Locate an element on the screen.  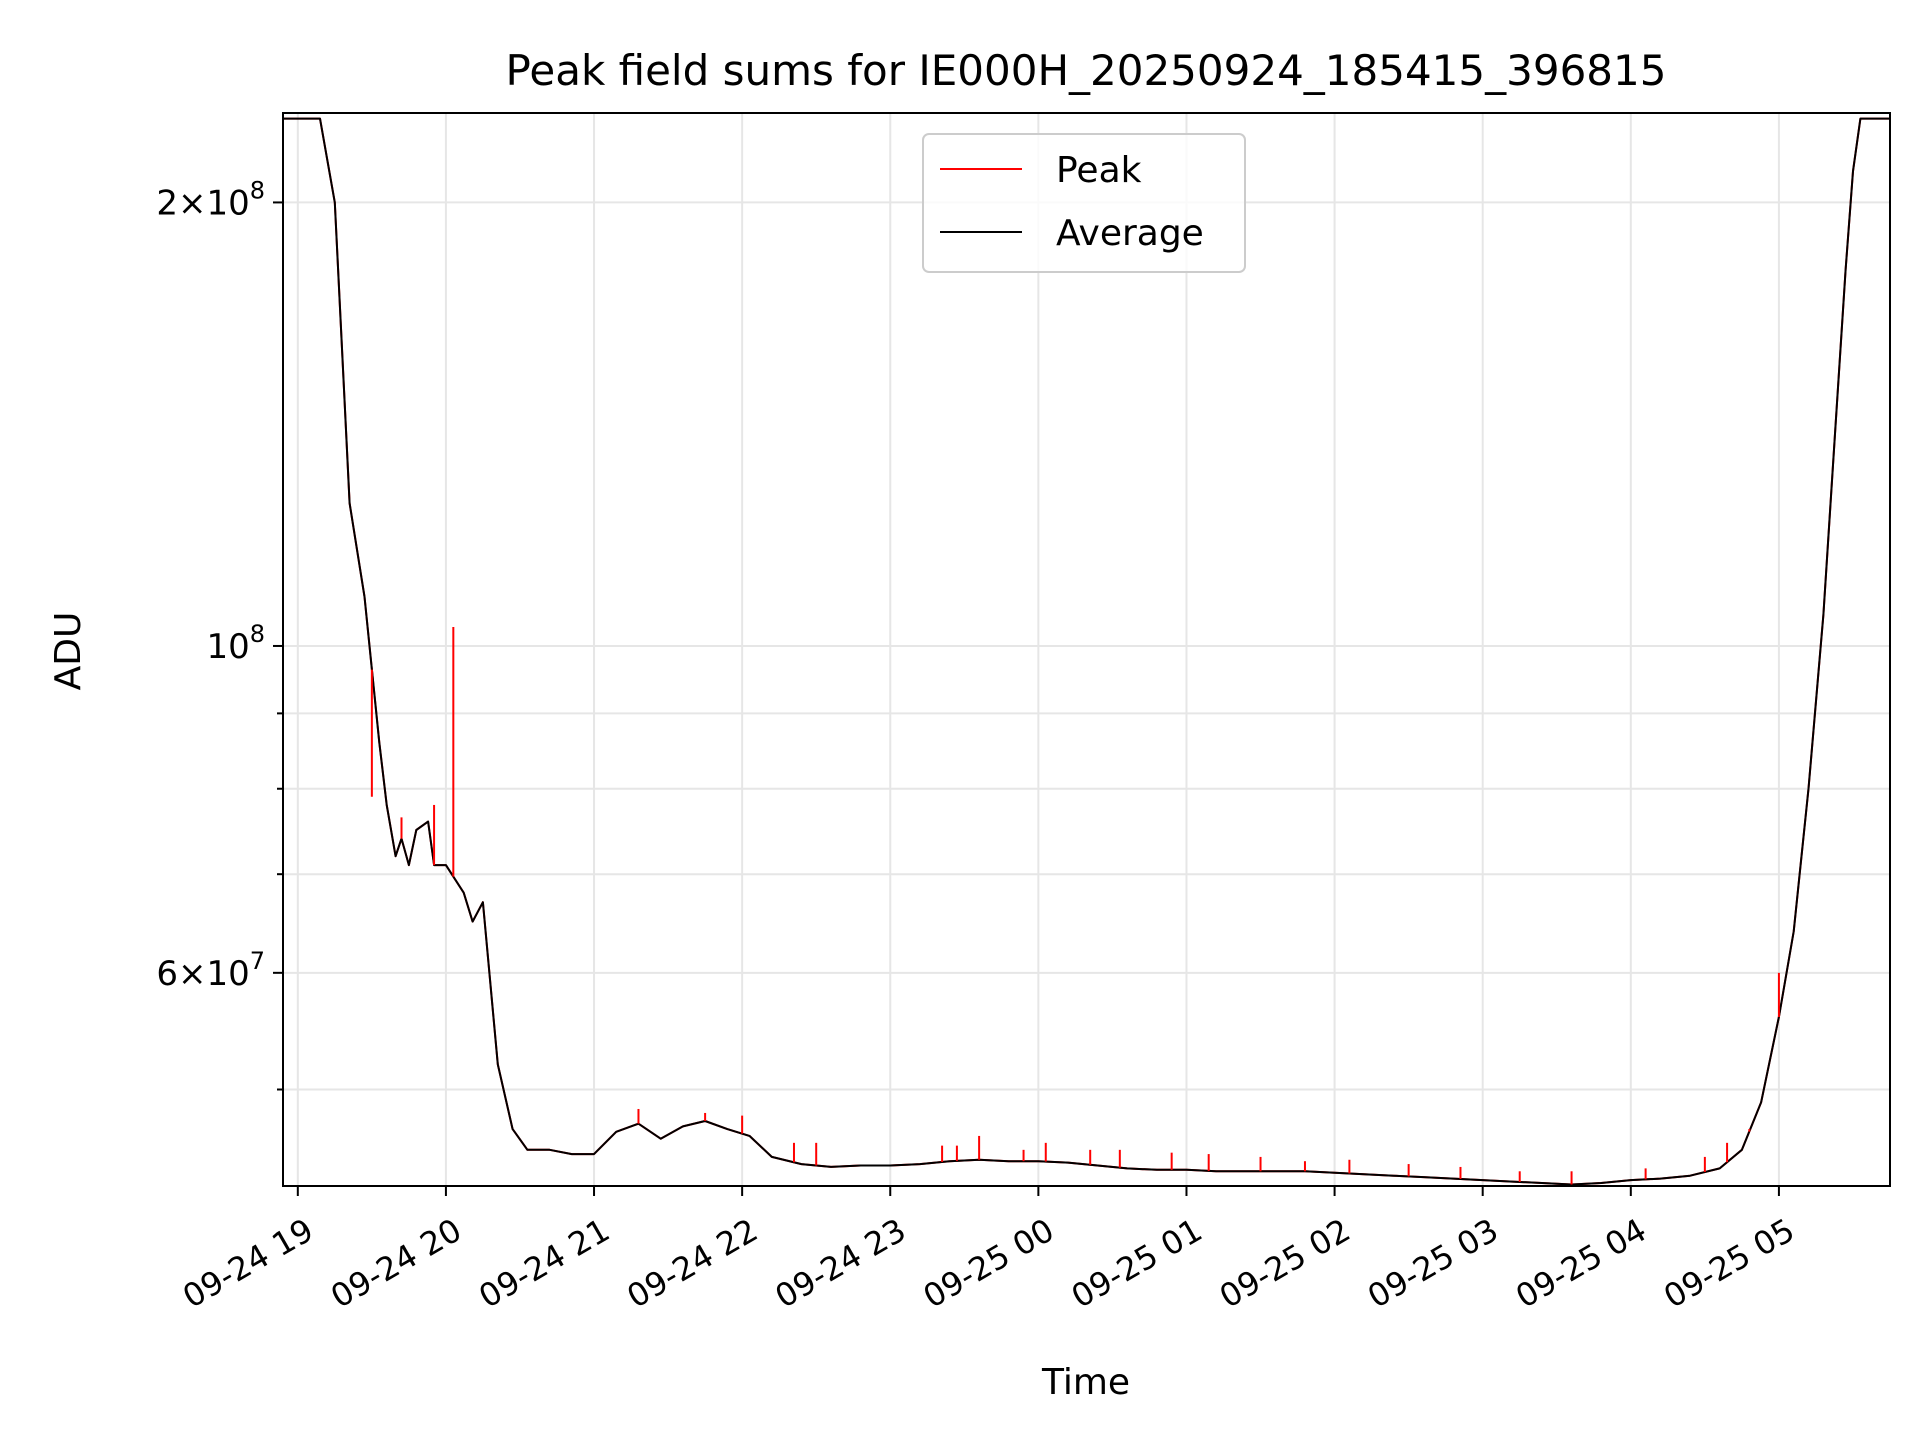
y-axis-label: ADU is located at coordinates (68, 651).